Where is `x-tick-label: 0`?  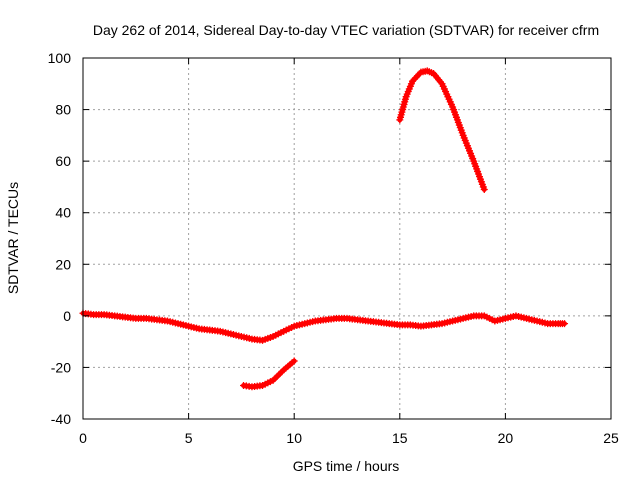 x-tick-label: 0 is located at coordinates (83, 438).